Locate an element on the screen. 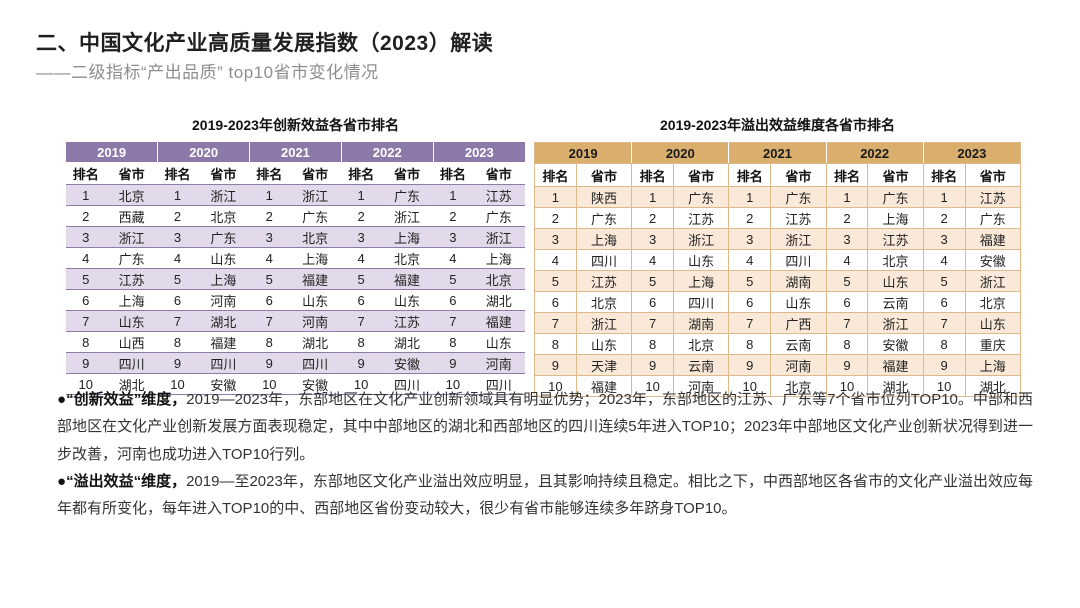 The image size is (1080, 608). table-row: 1 北京 1 浙江 1 浙江 1 广东 1 江苏 is located at coordinates (295, 195).